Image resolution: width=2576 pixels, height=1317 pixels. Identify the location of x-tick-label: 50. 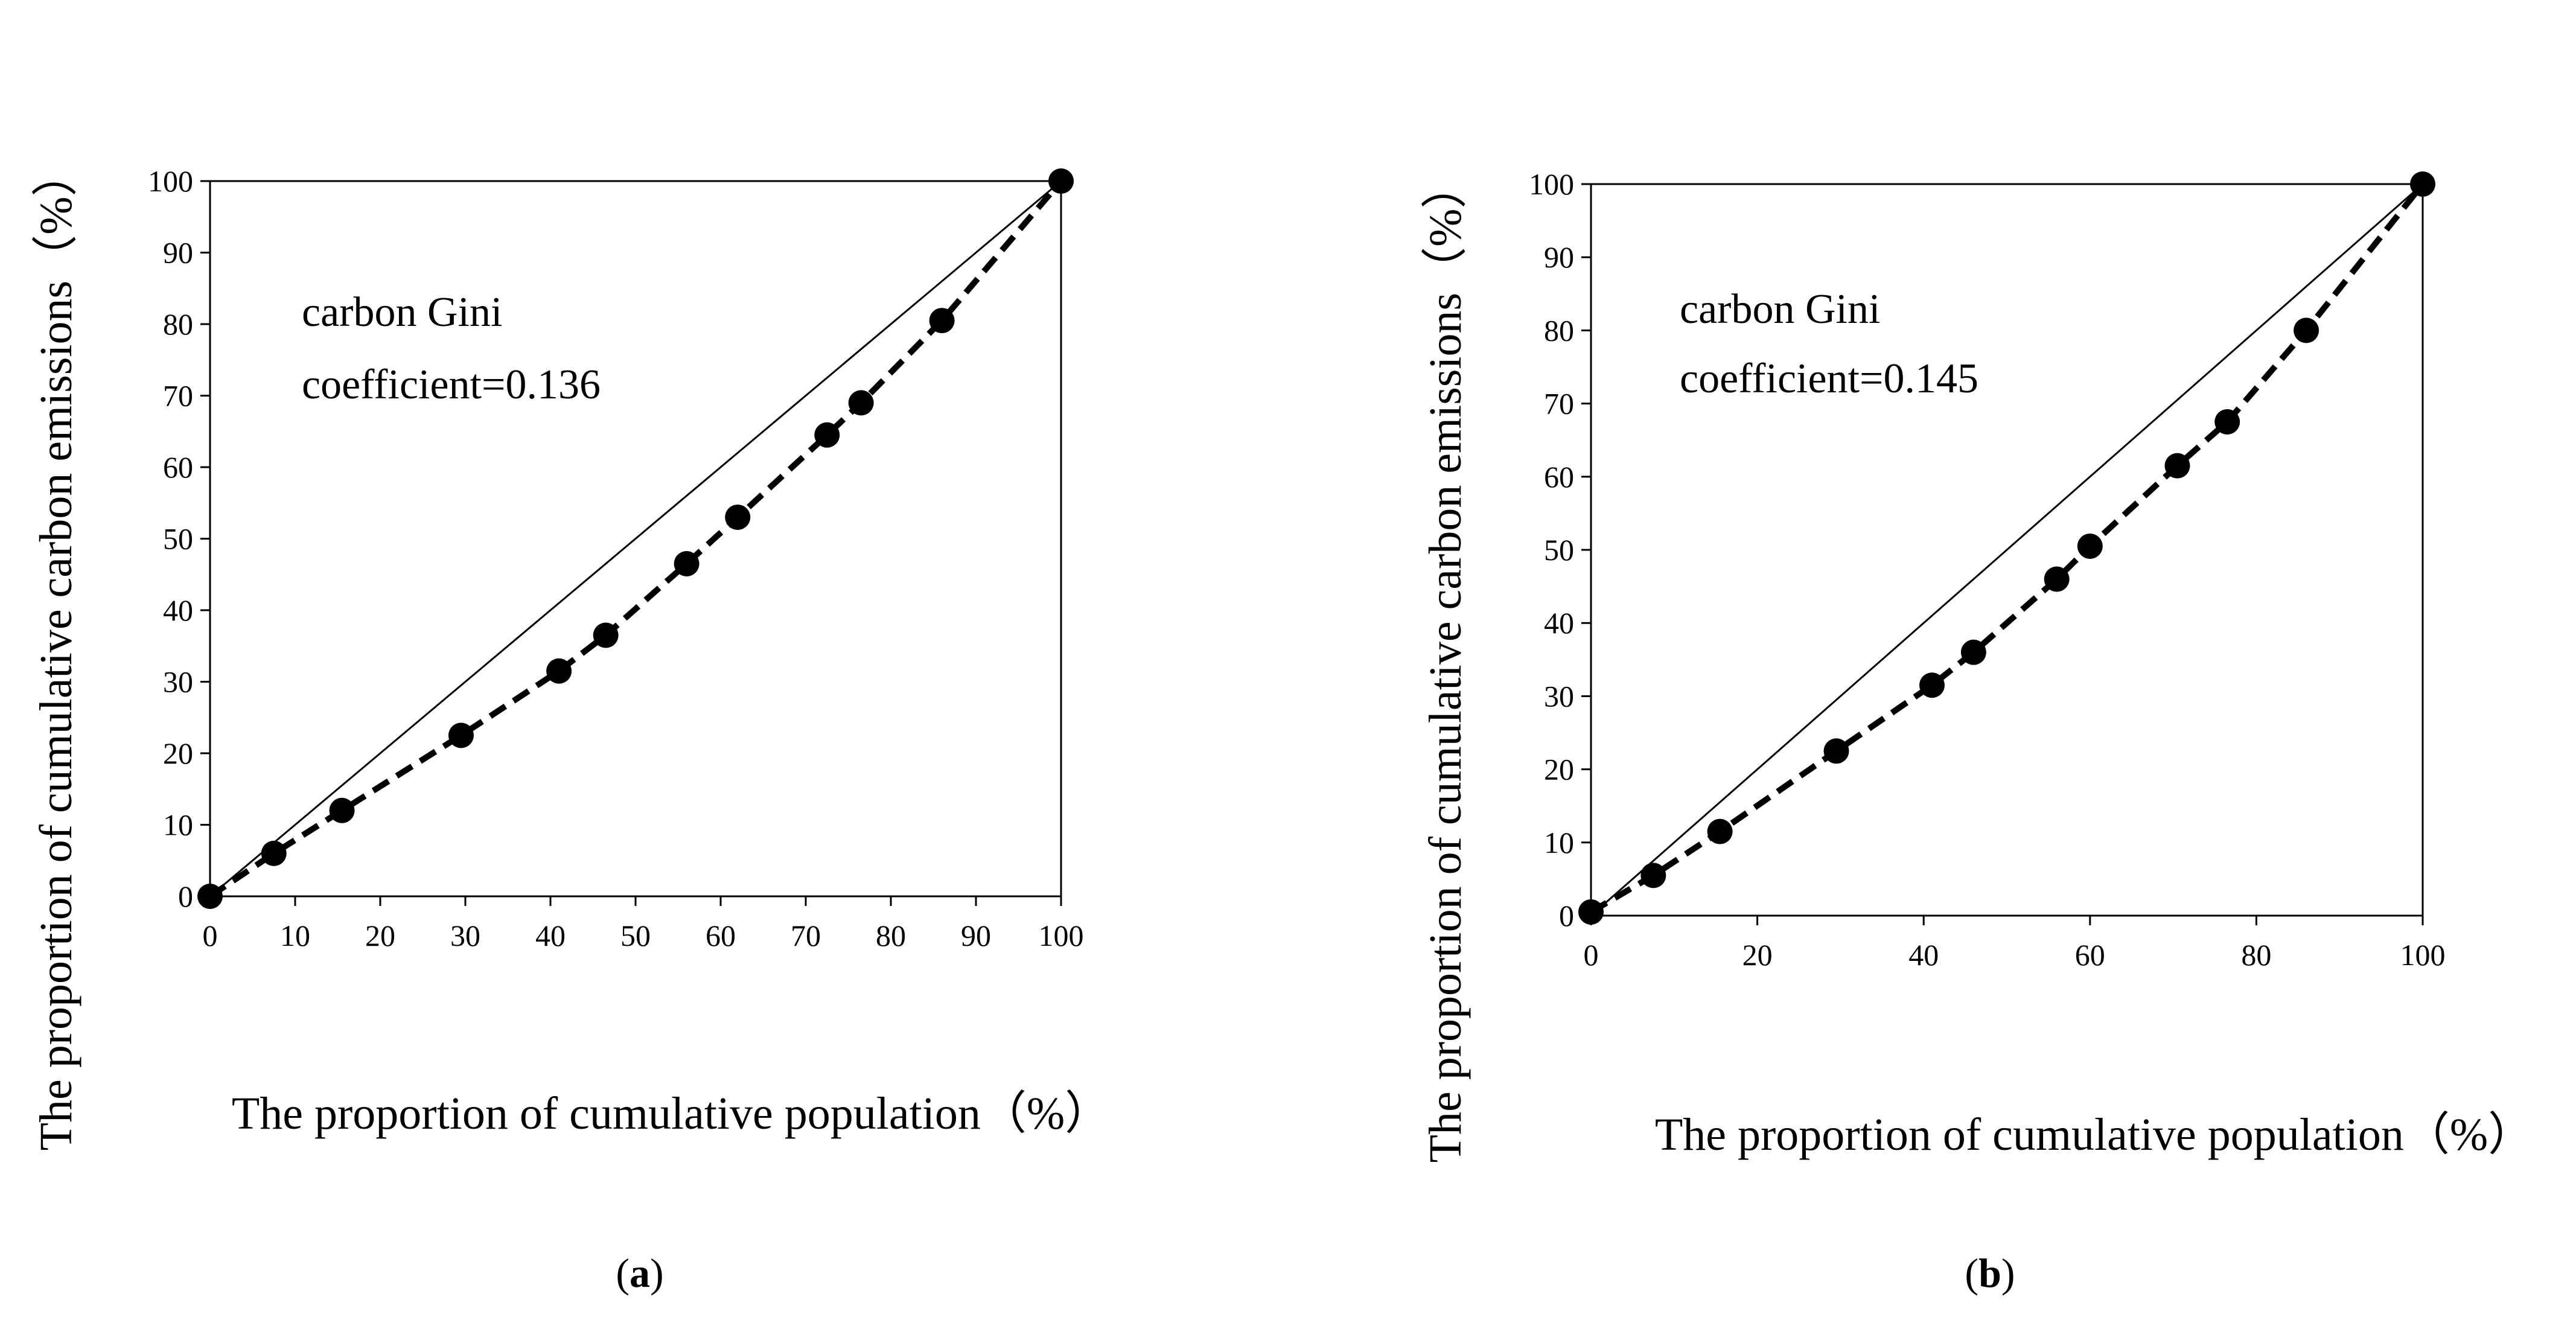
(635, 936).